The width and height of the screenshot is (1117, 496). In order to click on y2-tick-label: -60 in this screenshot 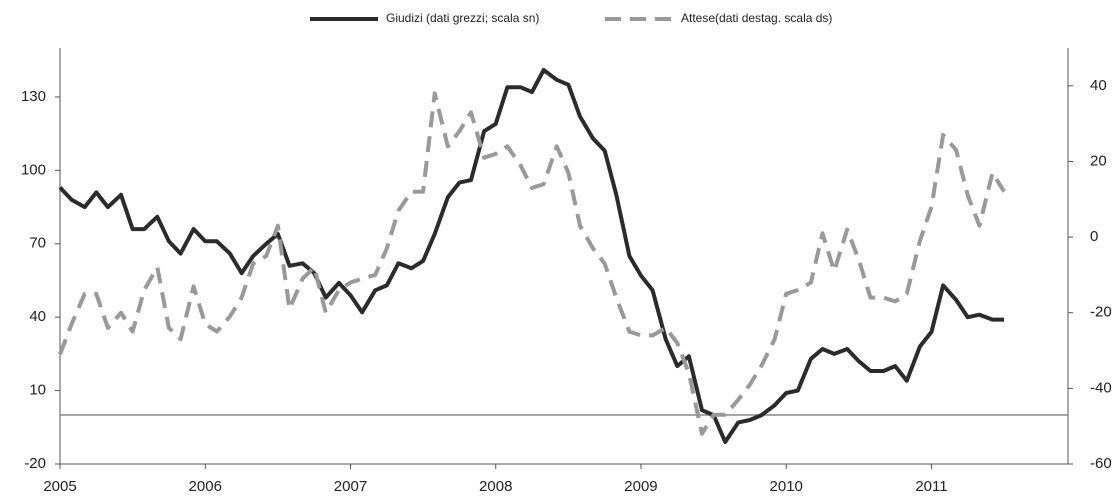, I will do `click(1101, 463)`.